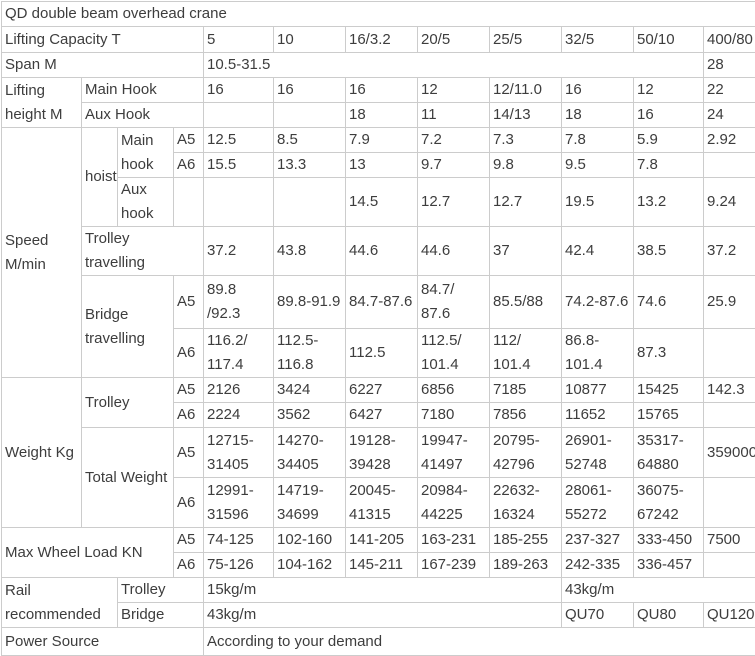 Image resolution: width=755 pixels, height=656 pixels. I want to click on weight-trolley-a5-value: 3424, so click(310, 390).